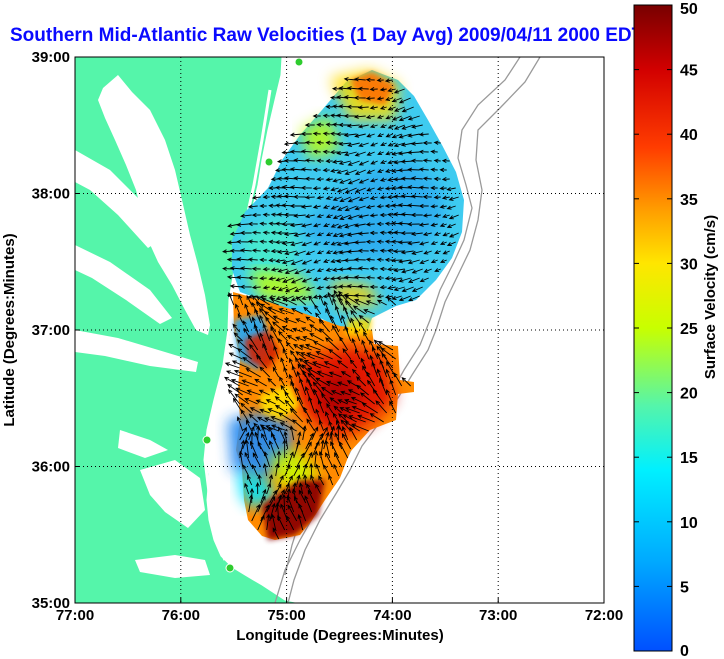 This screenshot has height=659, width=724. What do you see at coordinates (56, 330) in the screenshot?
I see `y-axis-ticks: 39:00 38:00 37:00 36:00 35:00` at bounding box center [56, 330].